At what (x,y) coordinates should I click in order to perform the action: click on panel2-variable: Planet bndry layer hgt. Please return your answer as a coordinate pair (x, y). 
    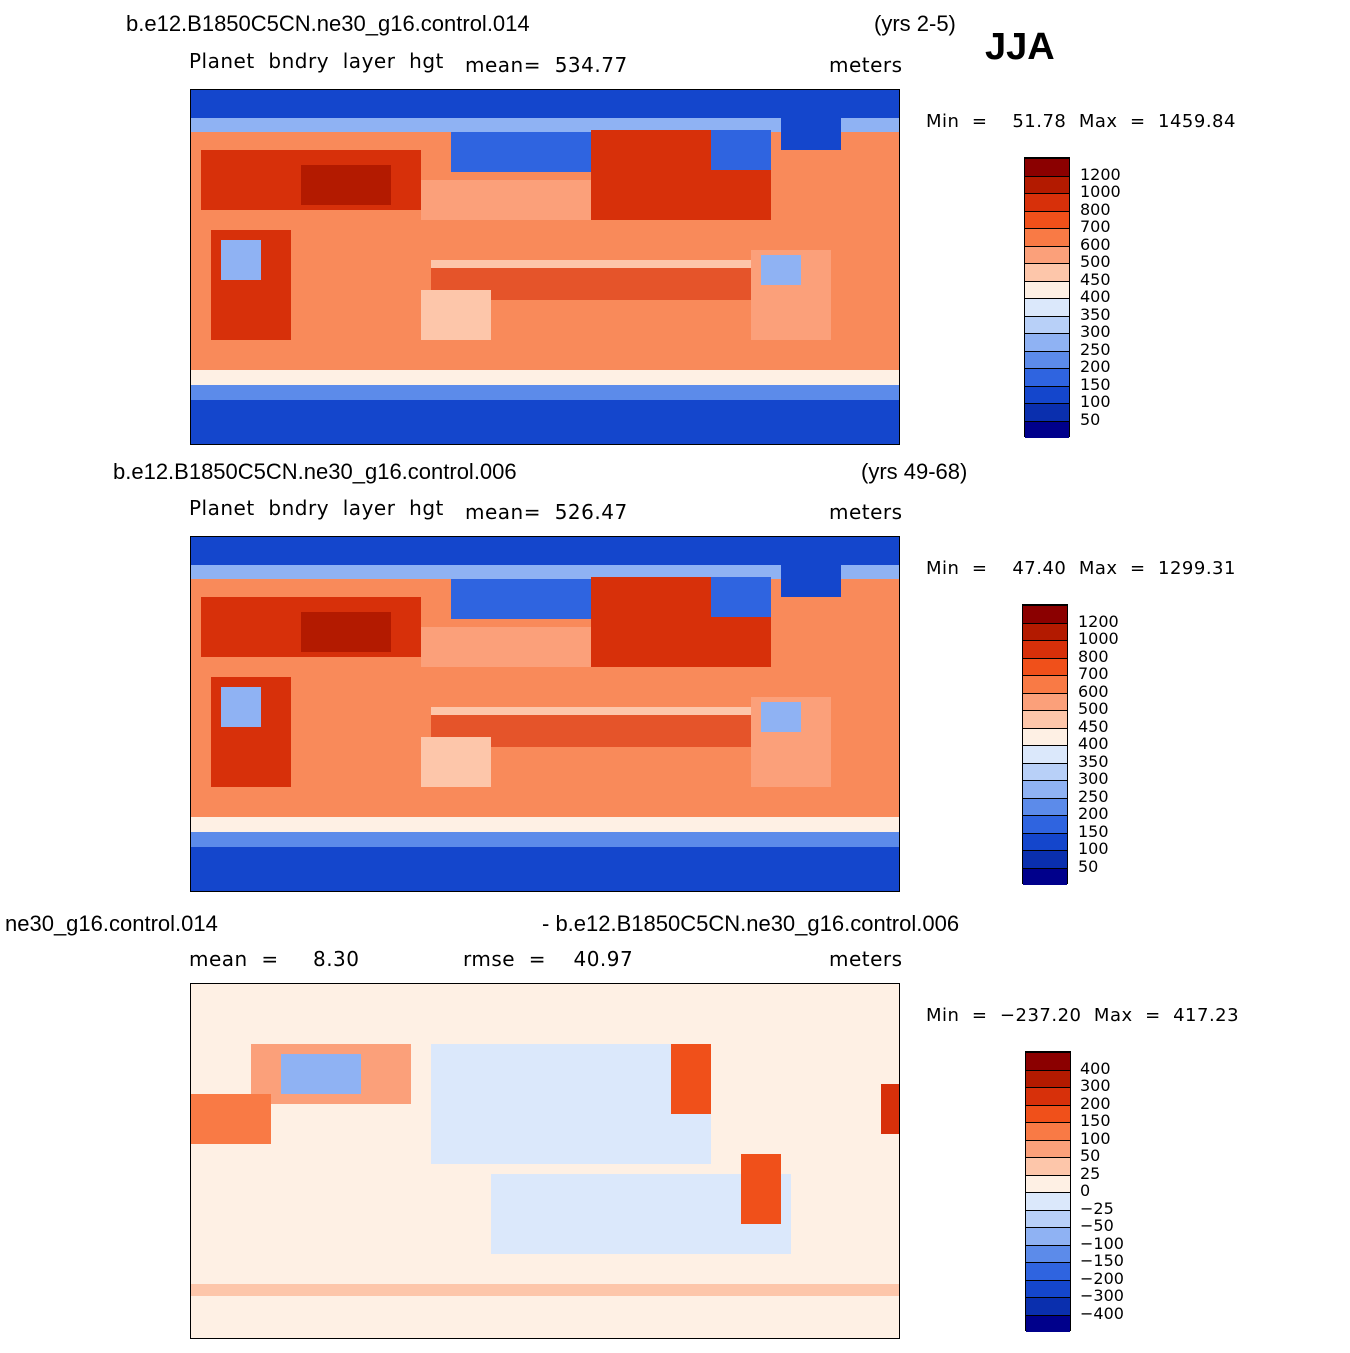
    Looking at the image, I should click on (316, 508).